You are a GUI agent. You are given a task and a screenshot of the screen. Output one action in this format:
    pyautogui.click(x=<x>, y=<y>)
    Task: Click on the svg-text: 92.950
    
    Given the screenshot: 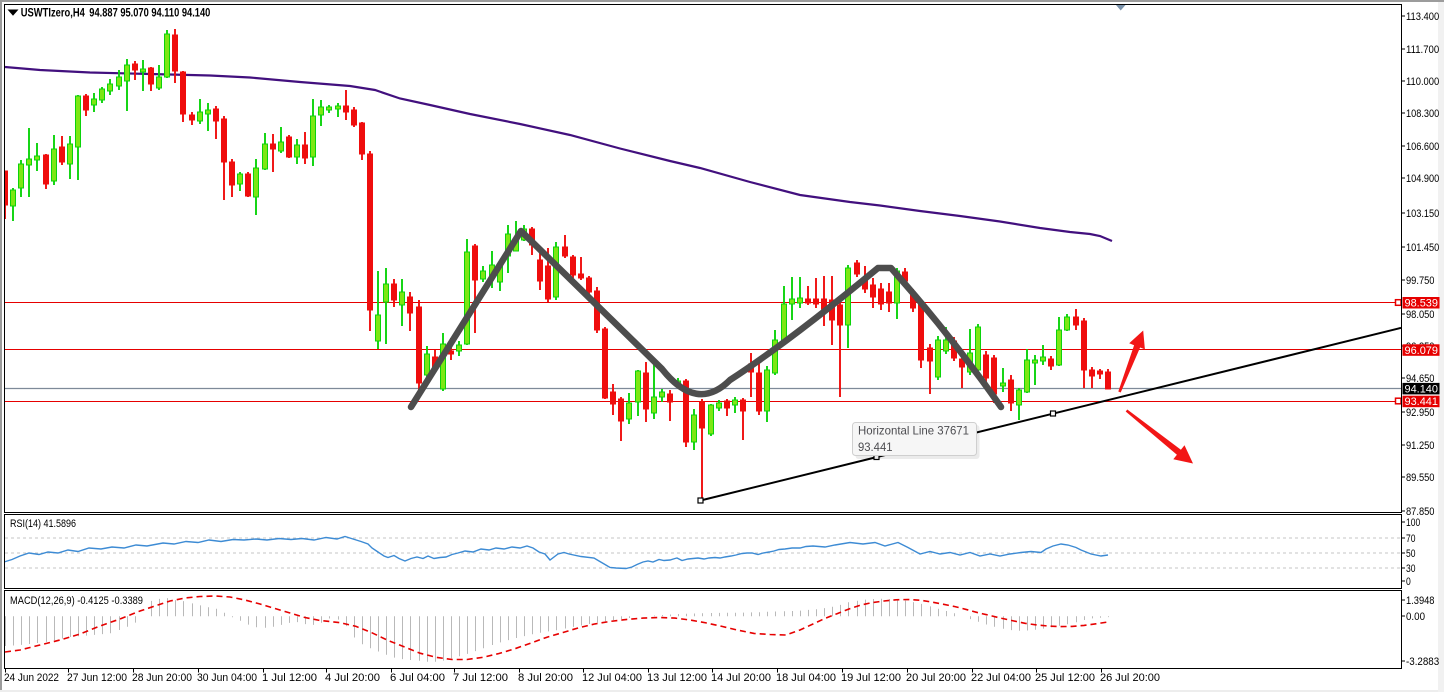 What is the action you would take?
    pyautogui.click(x=1420, y=413)
    